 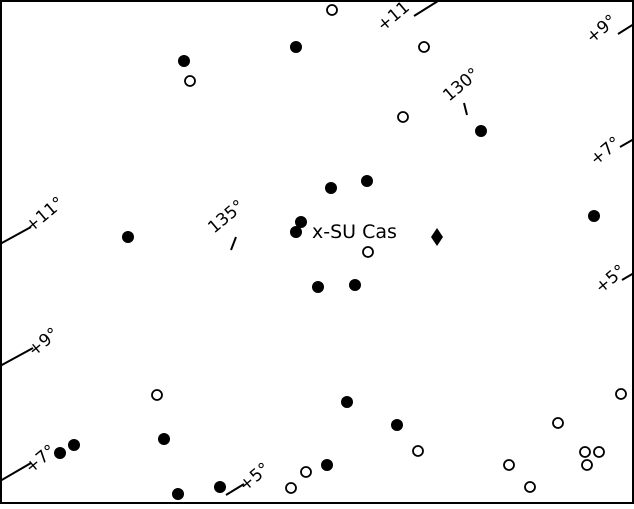 What do you see at coordinates (605, 151) in the screenshot?
I see `dec-label-right-7: +7°` at bounding box center [605, 151].